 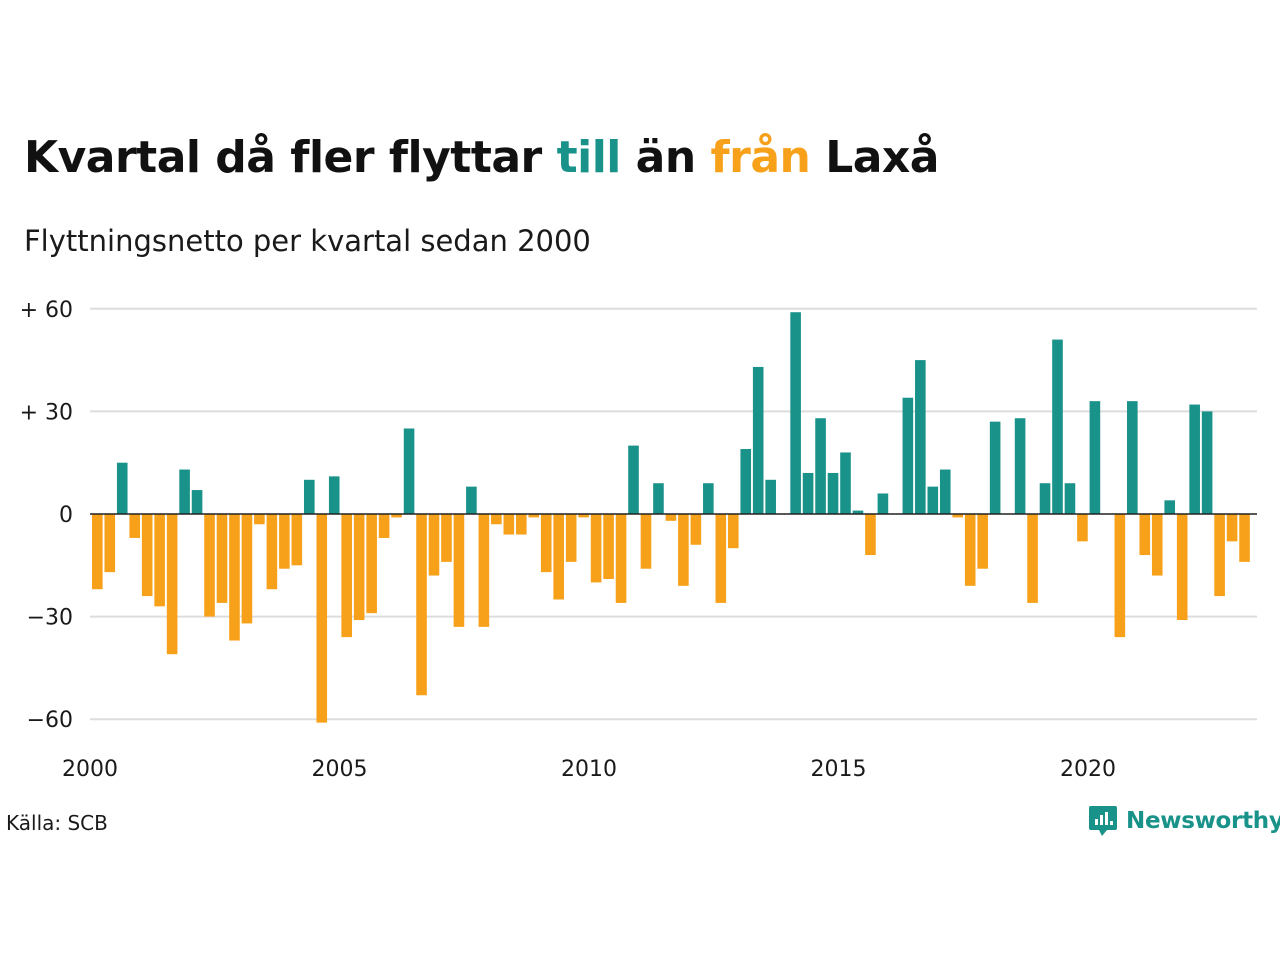 What do you see at coordinates (839, 769) in the screenshot?
I see `x-tick-label: 2015` at bounding box center [839, 769].